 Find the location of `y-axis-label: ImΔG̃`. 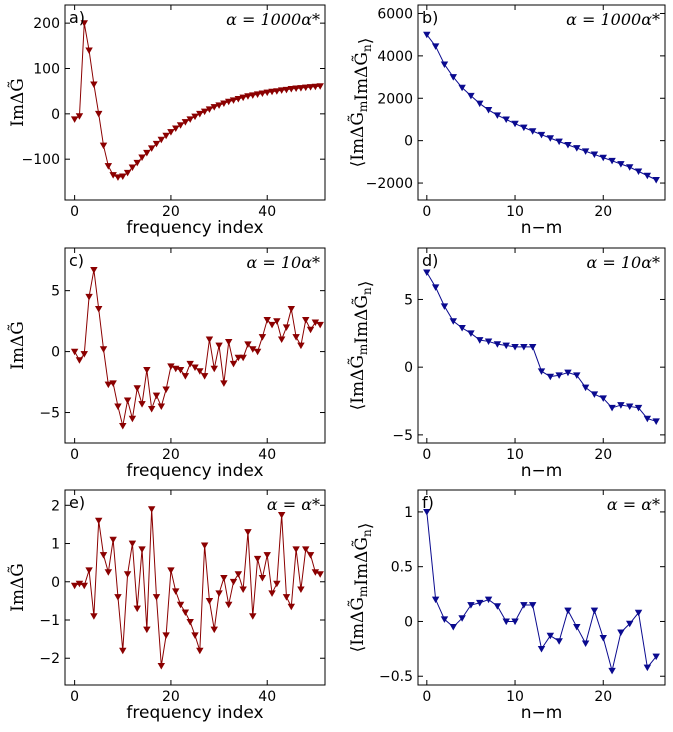

y-axis-label: ImΔG̃ is located at coordinates (18, 587).